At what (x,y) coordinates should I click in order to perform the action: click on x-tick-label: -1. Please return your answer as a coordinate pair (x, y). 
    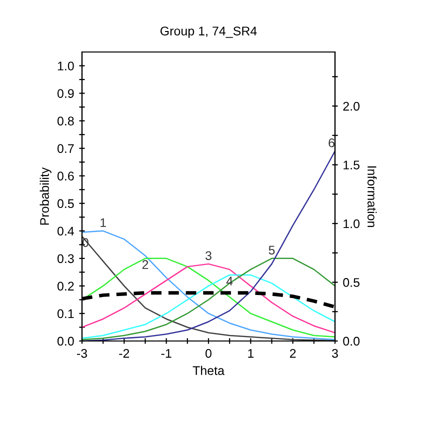
    Looking at the image, I should click on (166, 353).